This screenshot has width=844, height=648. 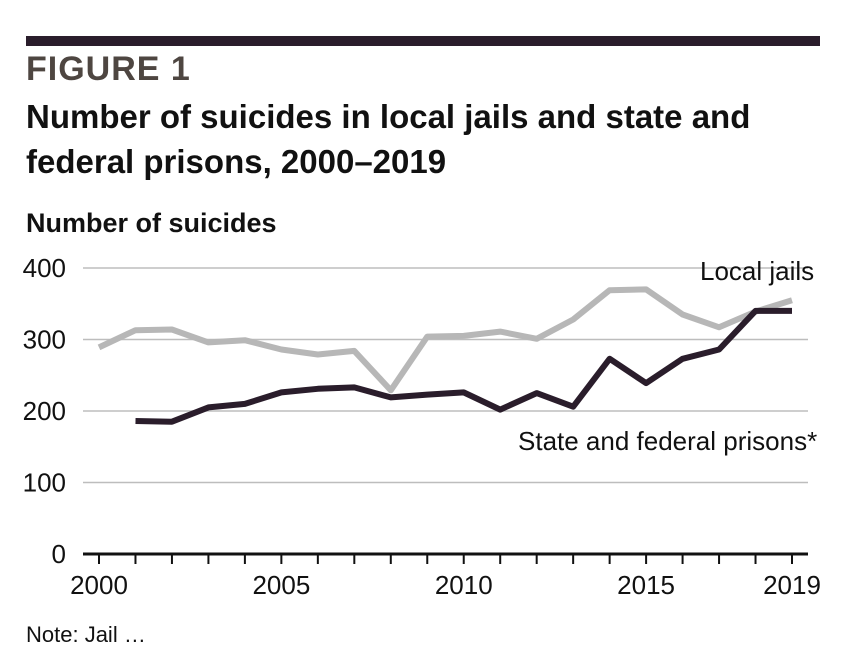 I want to click on series-line-local-jails, so click(x=445, y=340).